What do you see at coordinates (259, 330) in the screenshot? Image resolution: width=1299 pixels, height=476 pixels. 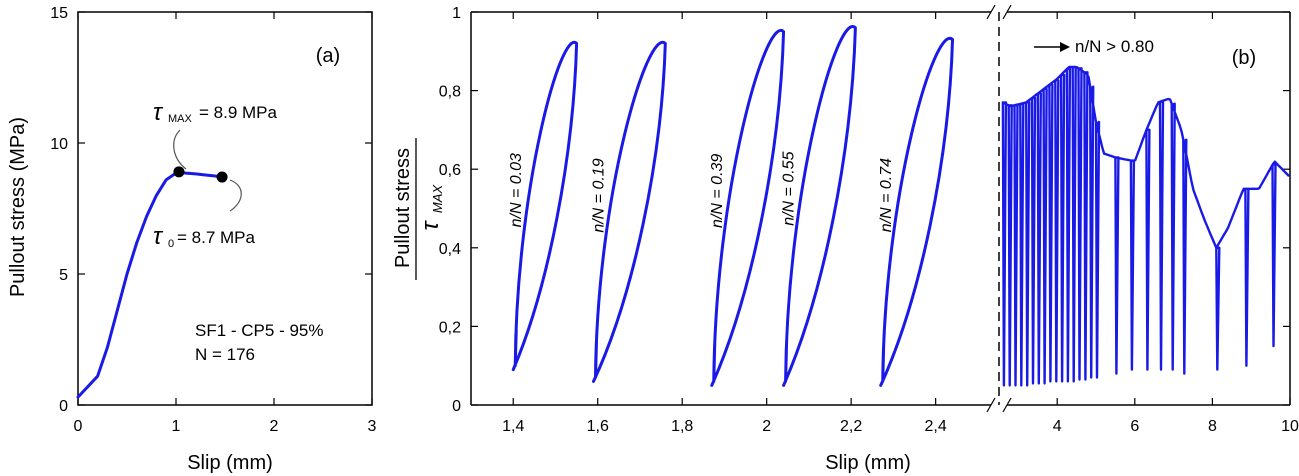 I see `specimen-label: SF1 - CP5 - 95%` at bounding box center [259, 330].